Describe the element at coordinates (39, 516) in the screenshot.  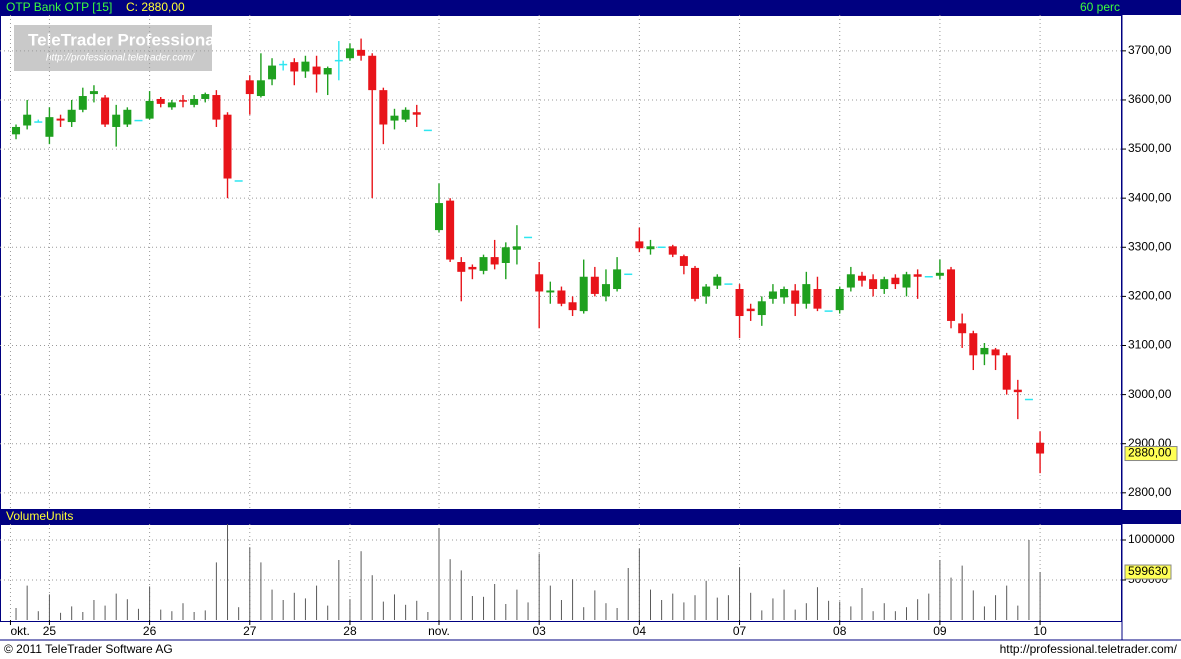
I see `volume-title: VolumeUnits` at that location.